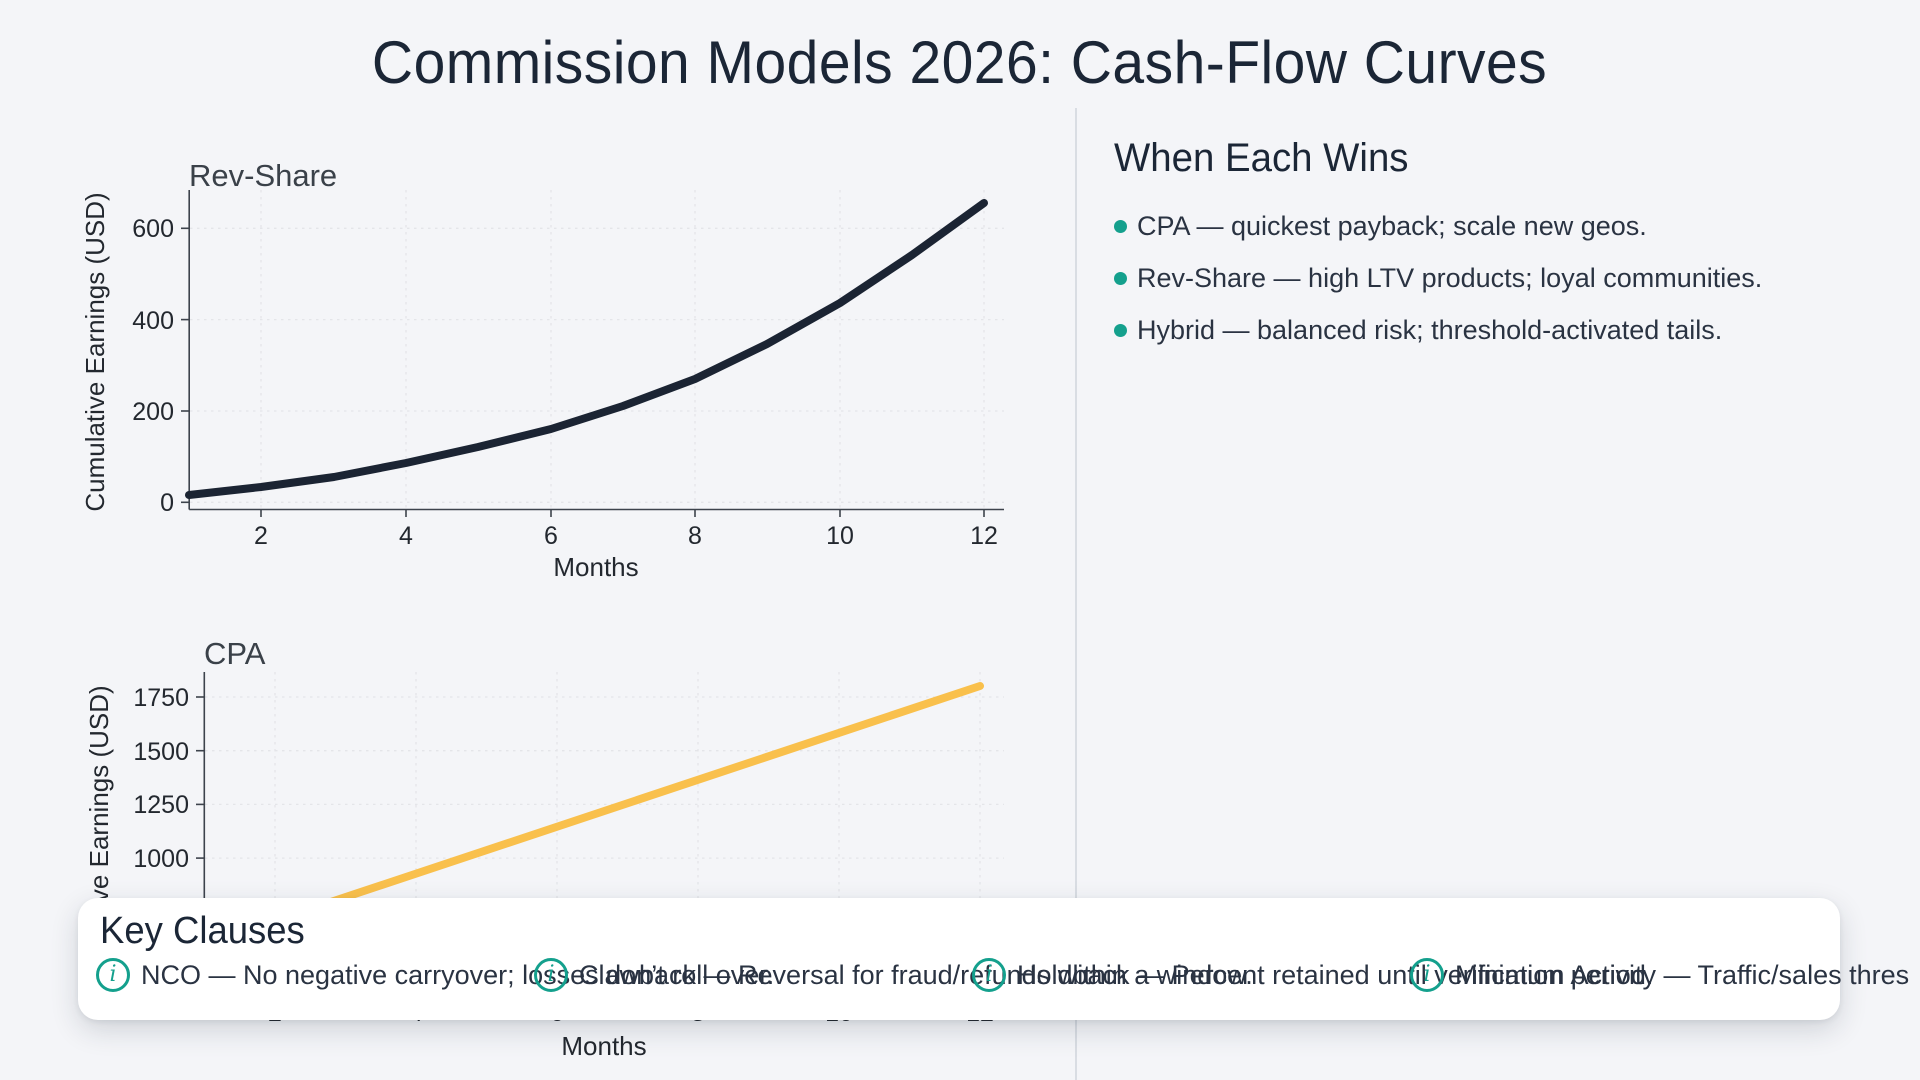  What do you see at coordinates (1392, 226) in the screenshot?
I see `bullet-text: CPA — quickest payback; scale new geos.` at bounding box center [1392, 226].